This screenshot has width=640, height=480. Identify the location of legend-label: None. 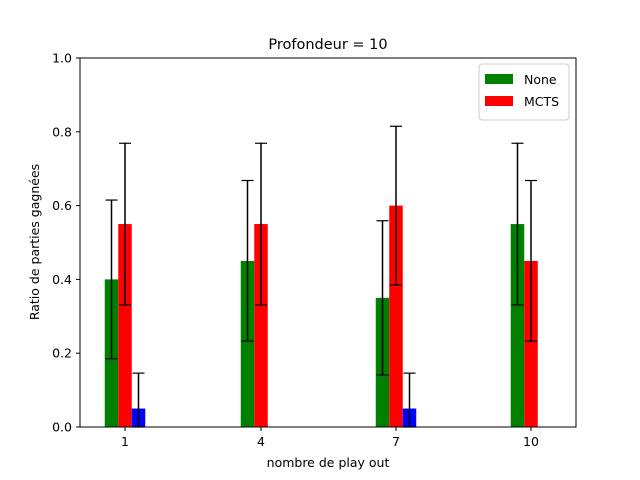
(540, 79).